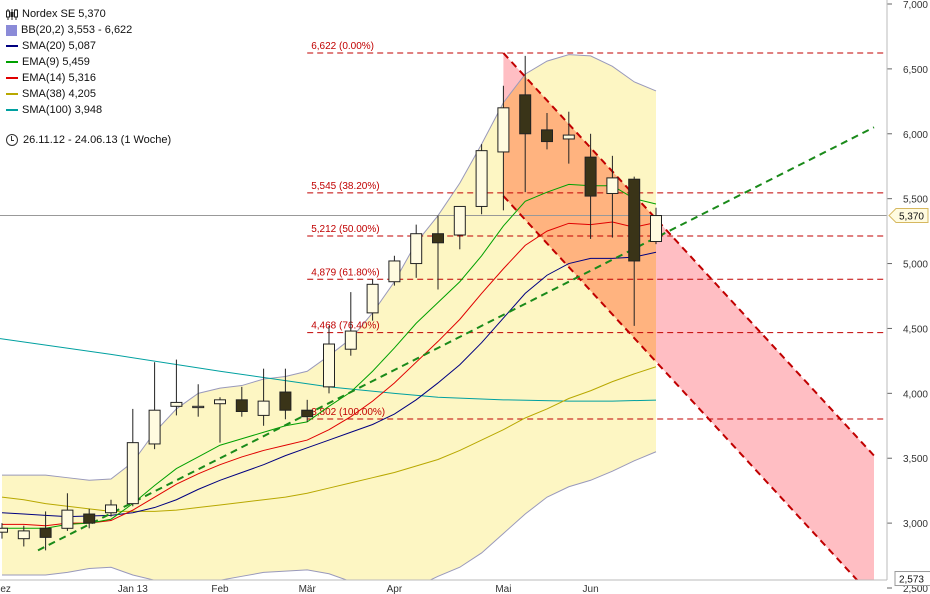 This screenshot has height=594, width=930. I want to click on y-tick-label: 6,000, so click(915, 135).